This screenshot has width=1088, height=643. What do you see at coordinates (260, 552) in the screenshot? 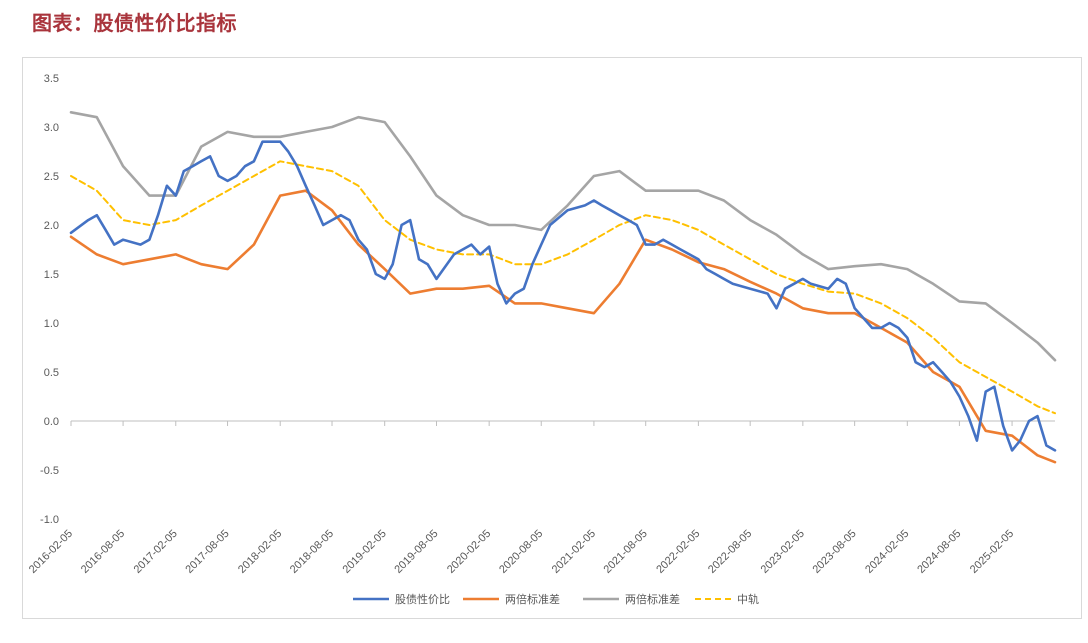
I see `x-tick-label: 2018-02-05` at bounding box center [260, 552].